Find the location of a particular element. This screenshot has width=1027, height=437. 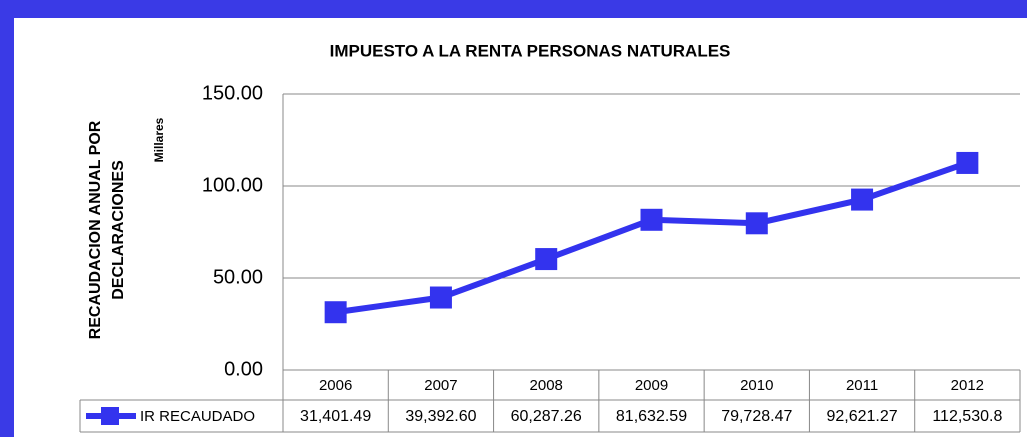

data-table-value: 112,530.8 is located at coordinates (967, 416).